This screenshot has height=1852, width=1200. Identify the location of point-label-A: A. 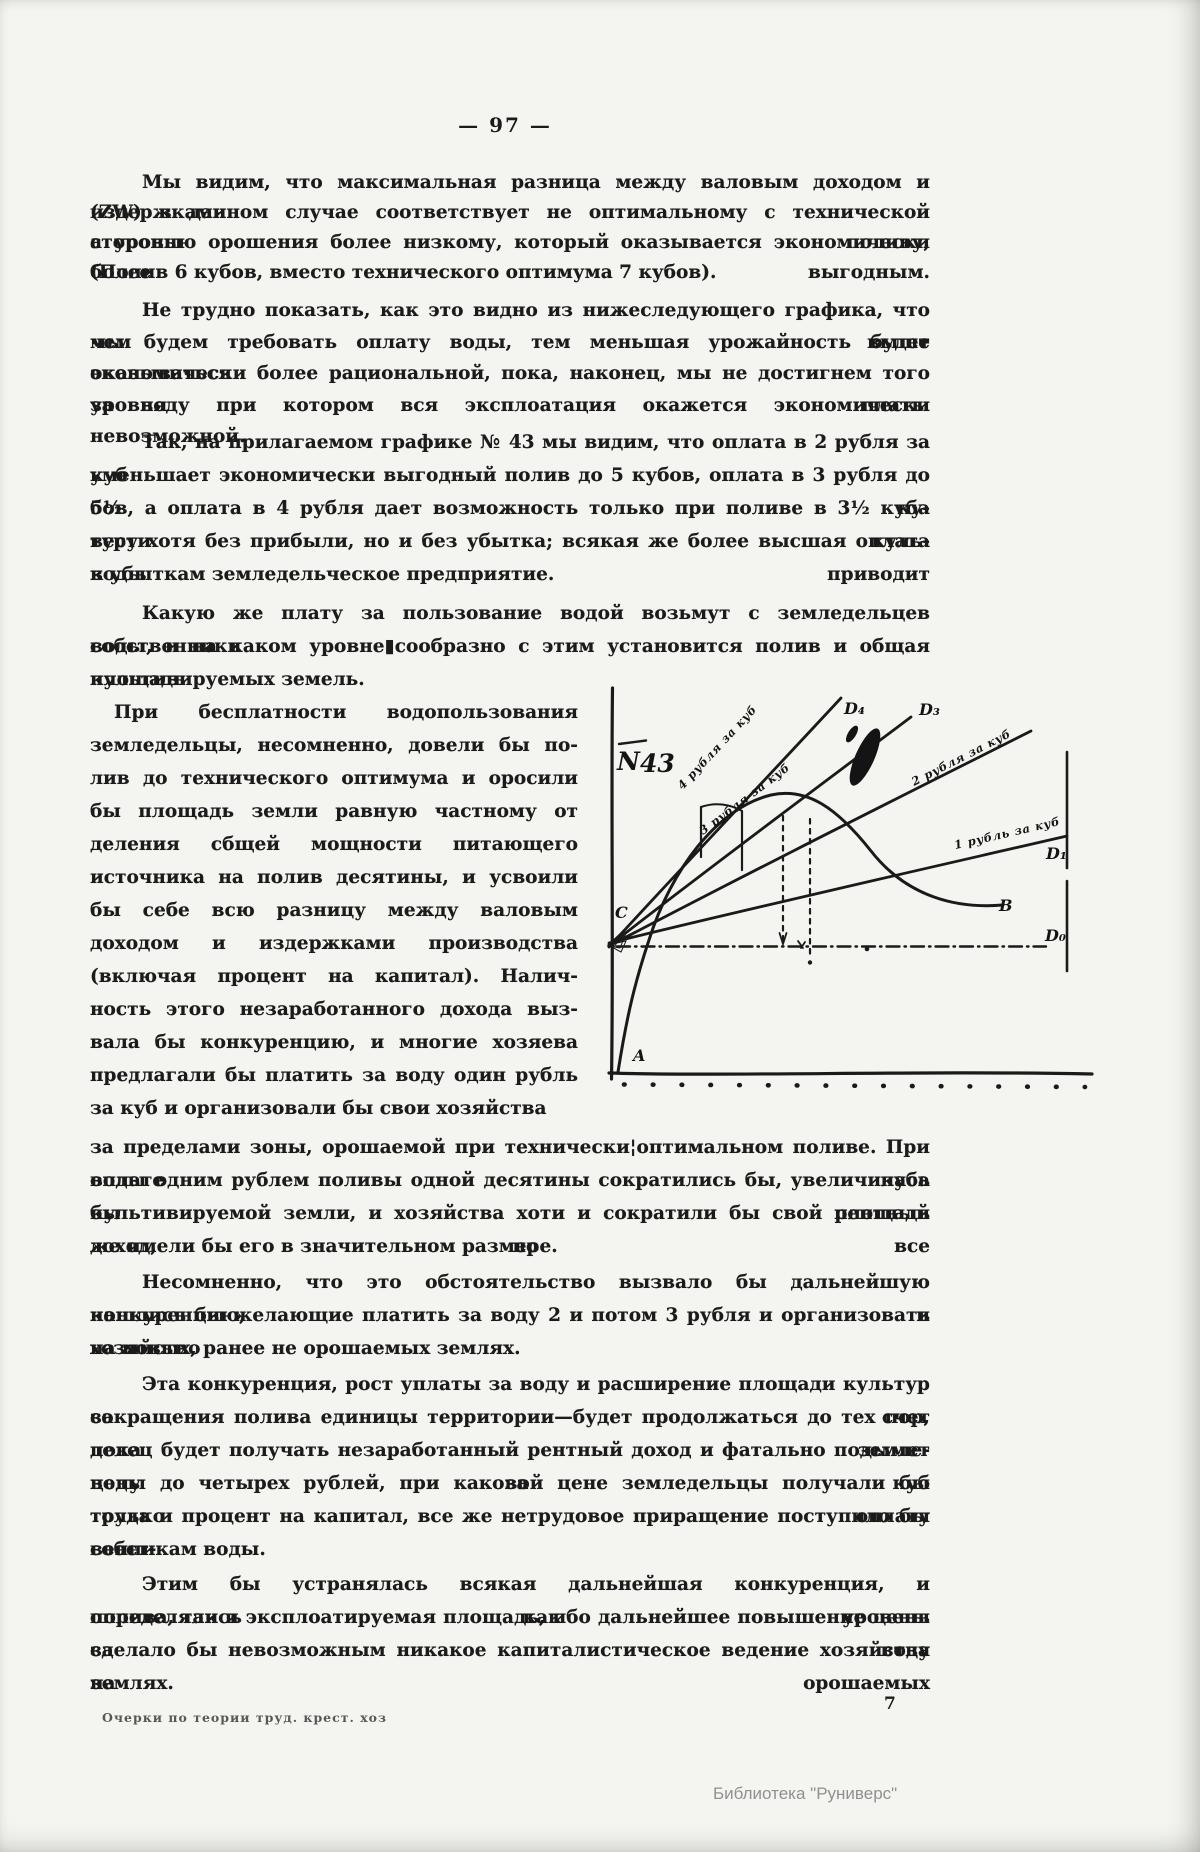
(638, 1055).